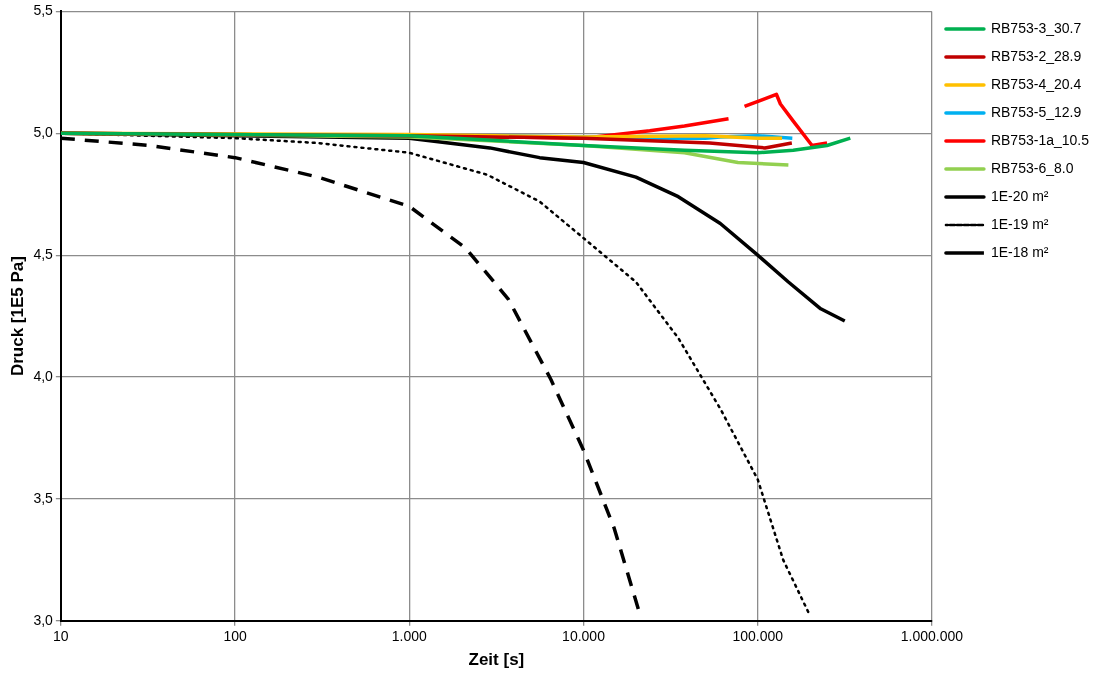 Image resolution: width=1105 pixels, height=675 pixels. Describe the element at coordinates (43, 254) in the screenshot. I see `y-tick-label: 4,5` at that location.